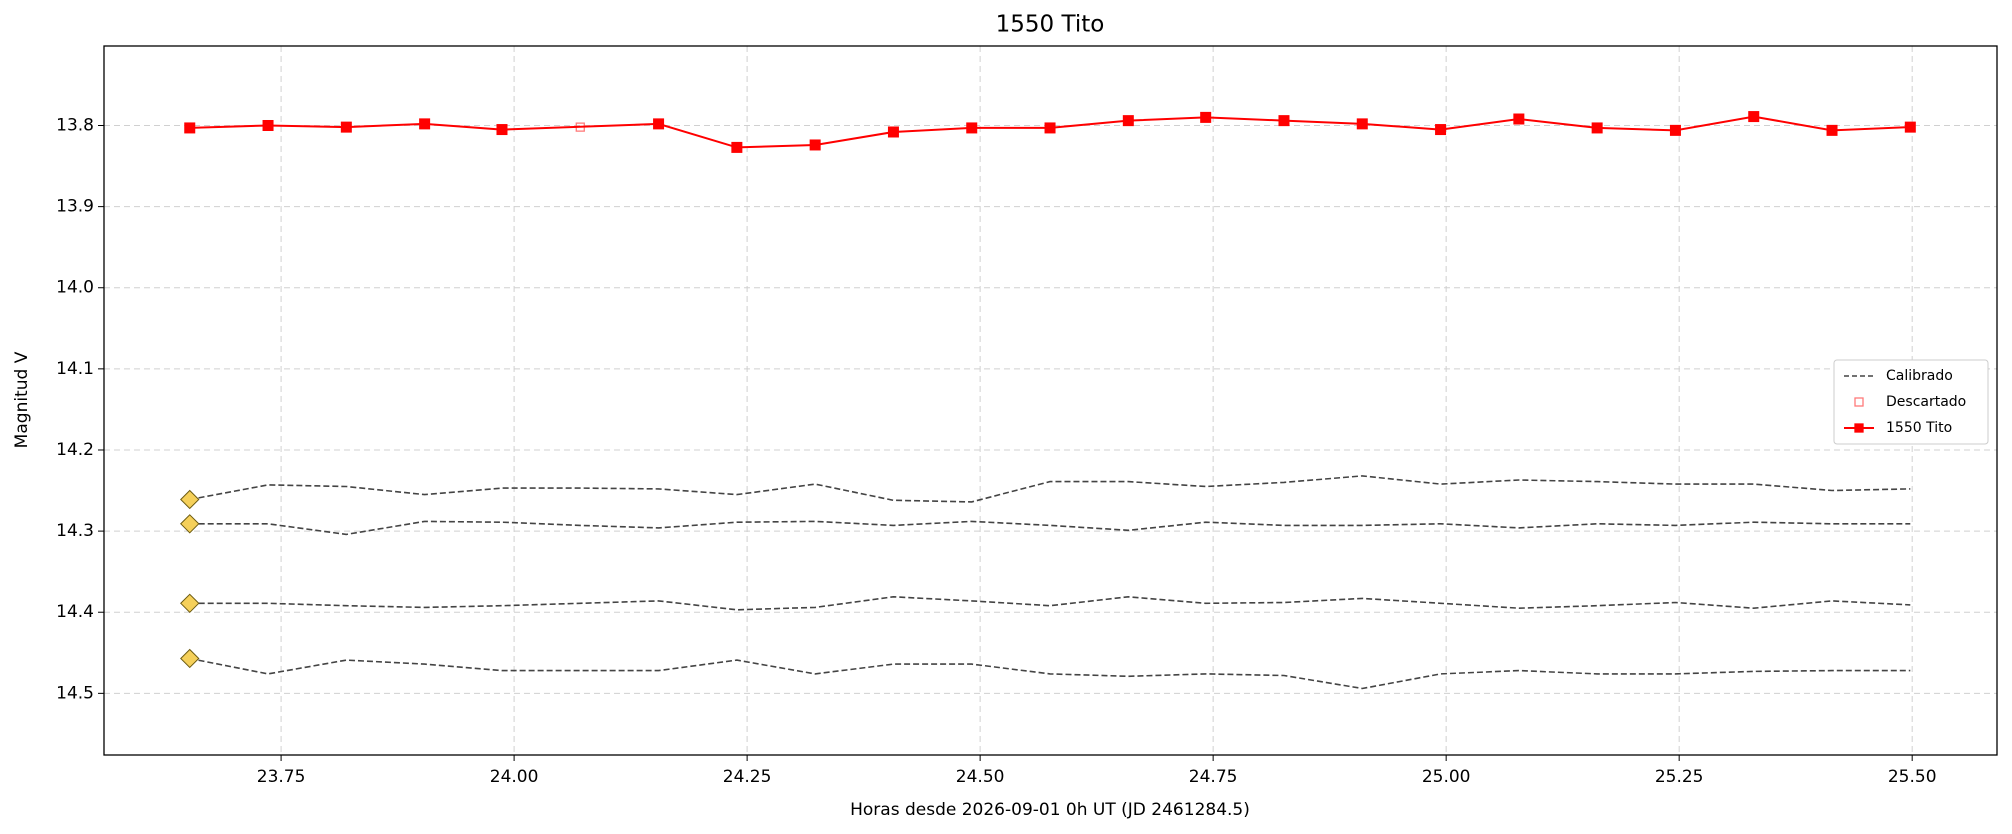  What do you see at coordinates (75, 693) in the screenshot?
I see `y-tick-label: 14.5` at bounding box center [75, 693].